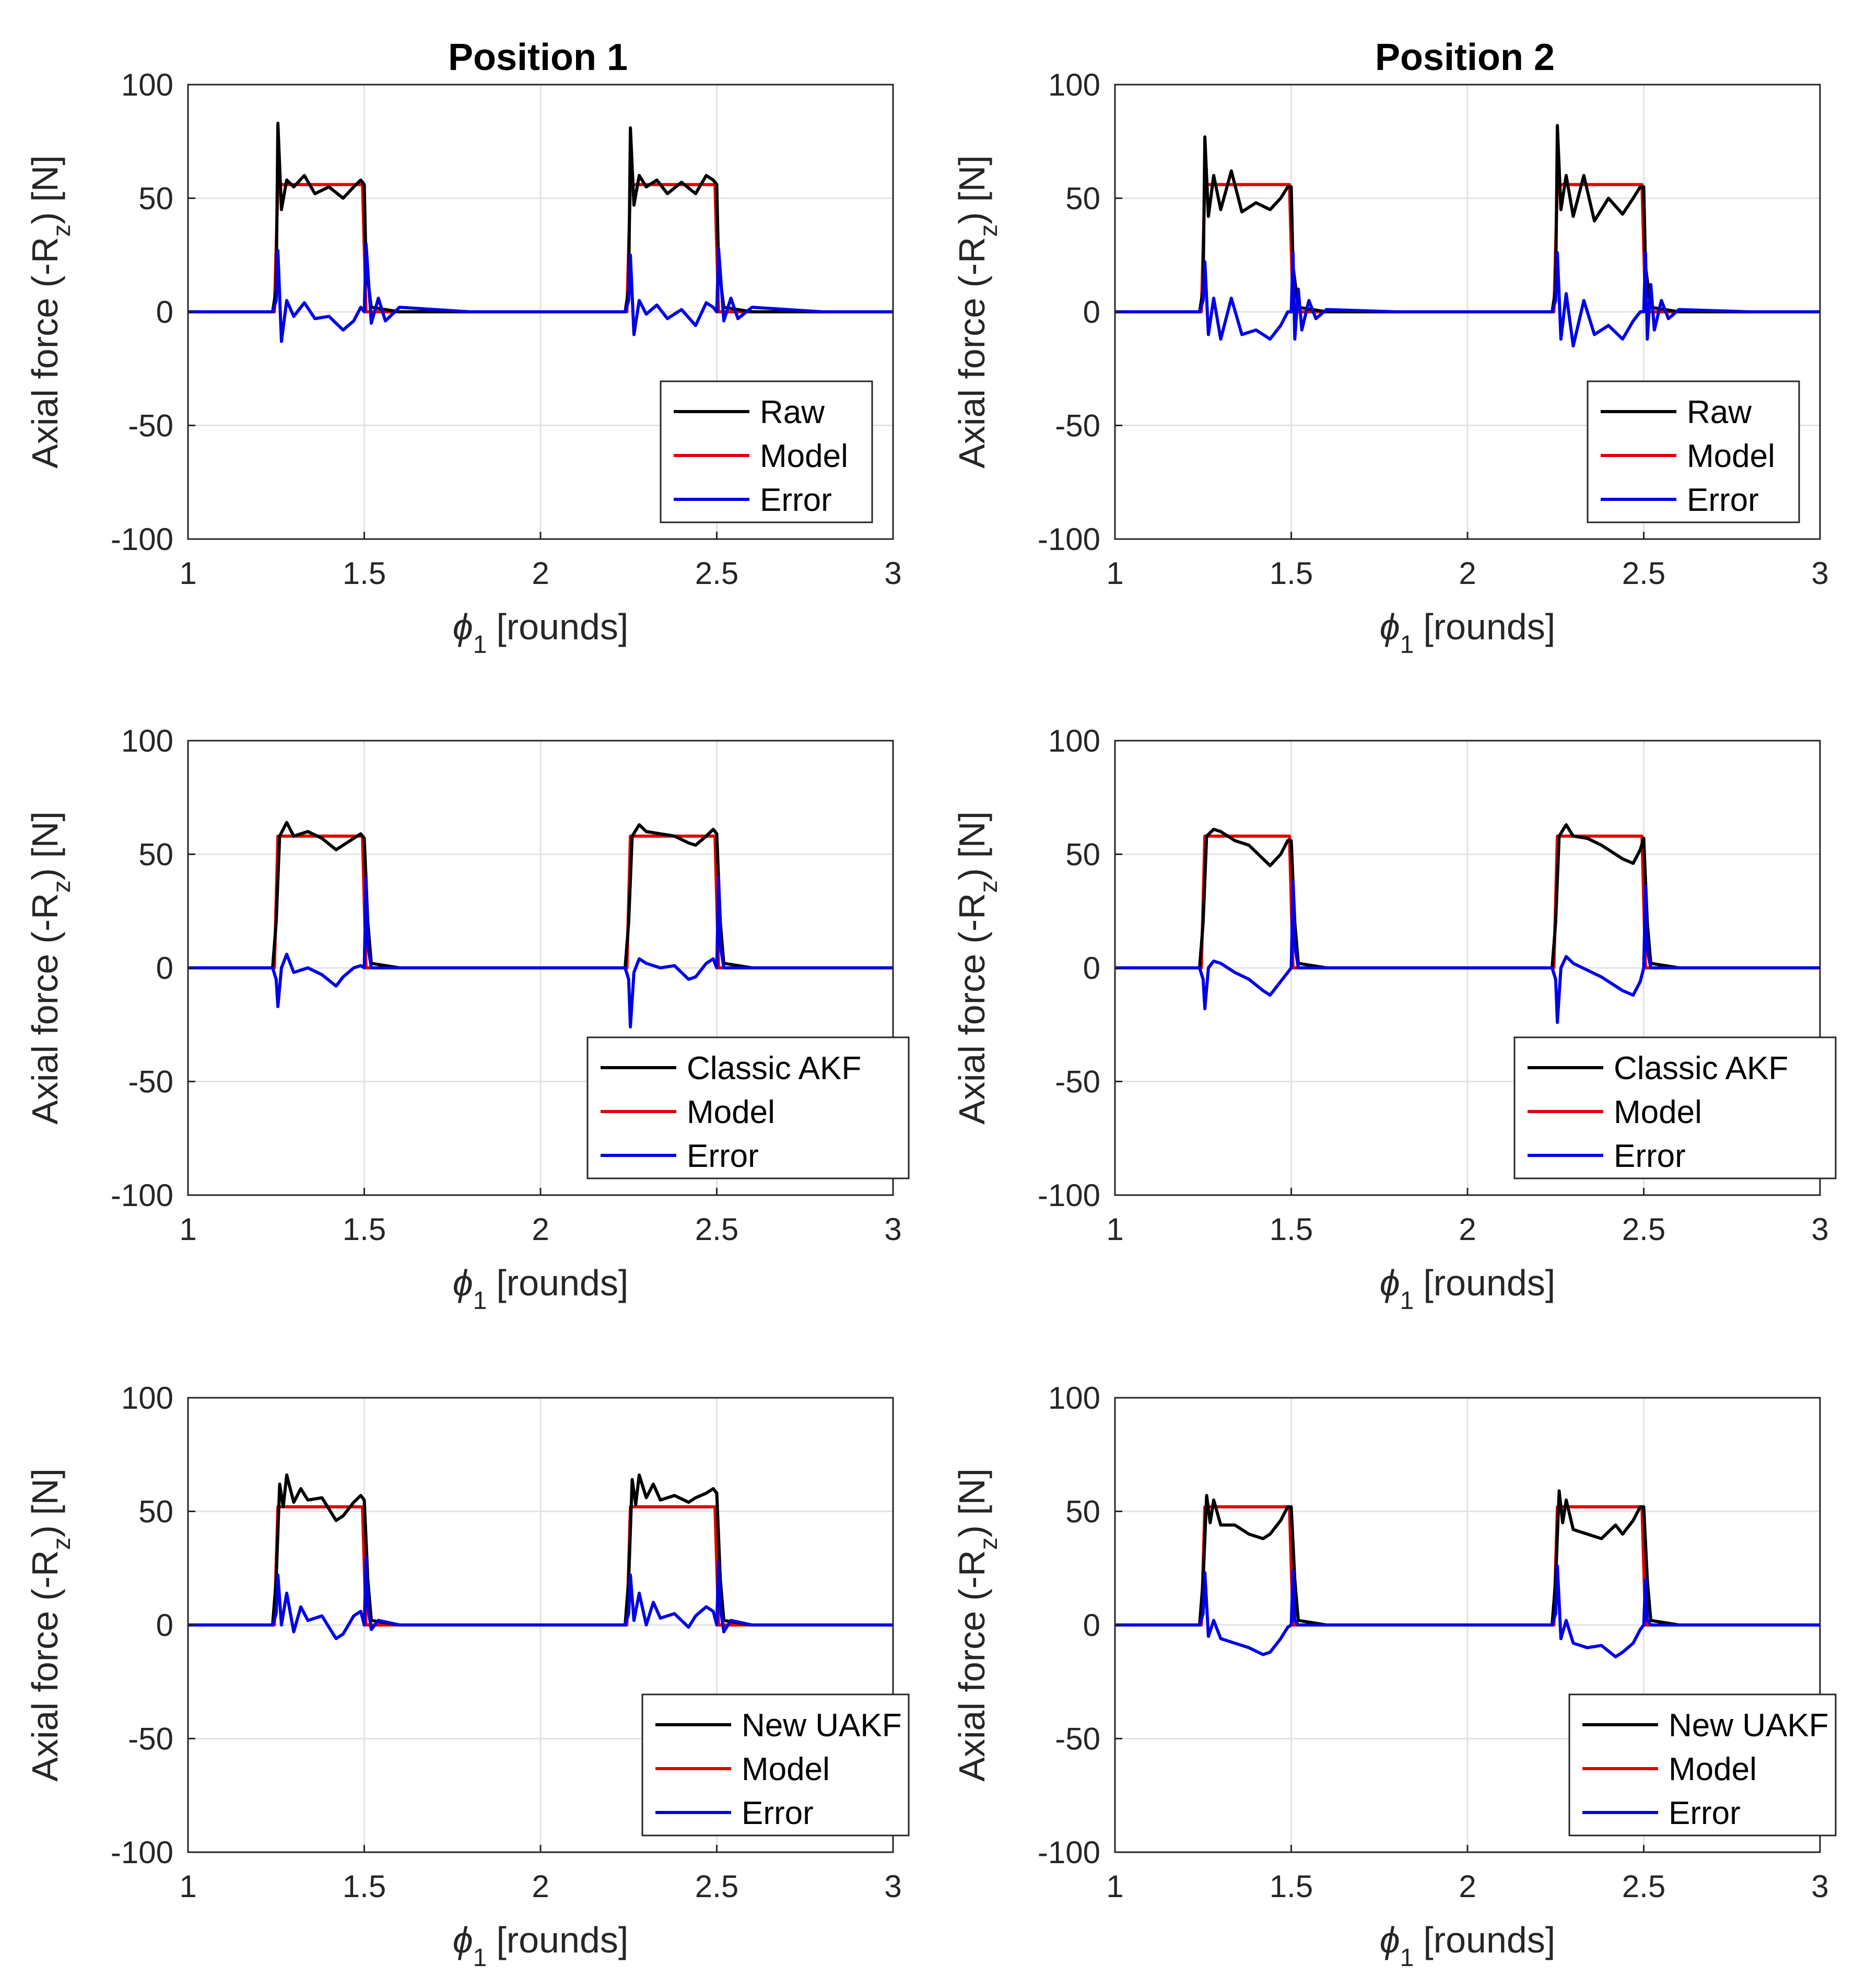 The image size is (1867, 1988). I want to click on column-title-position-2: Position 2, so click(1465, 57).